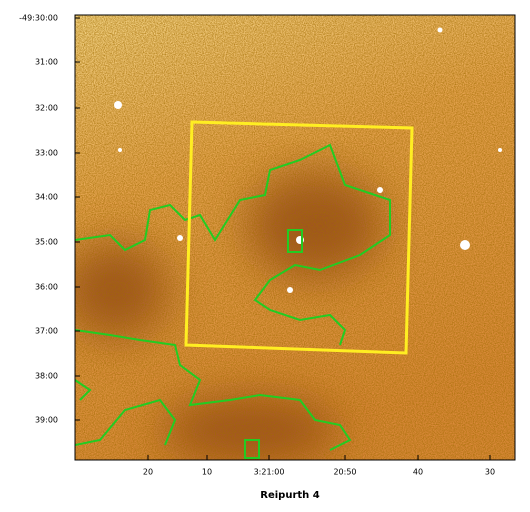  I want to click on x-tick-label: 10, so click(207, 472).